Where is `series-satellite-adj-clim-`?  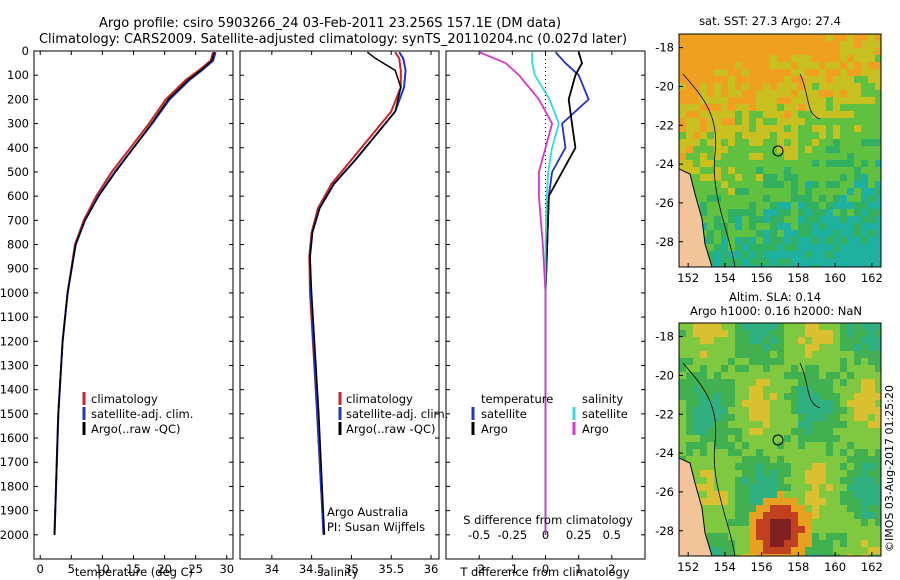
series-satellite-adj-clim- is located at coordinates (357, 293).